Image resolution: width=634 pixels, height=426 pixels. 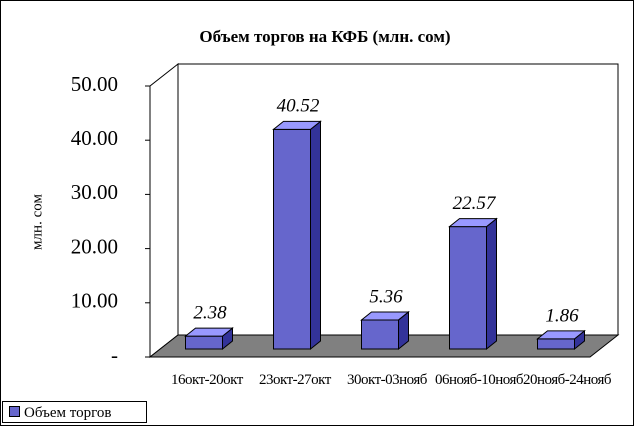 What do you see at coordinates (386, 296) in the screenshot?
I see `data-label: 5.36` at bounding box center [386, 296].